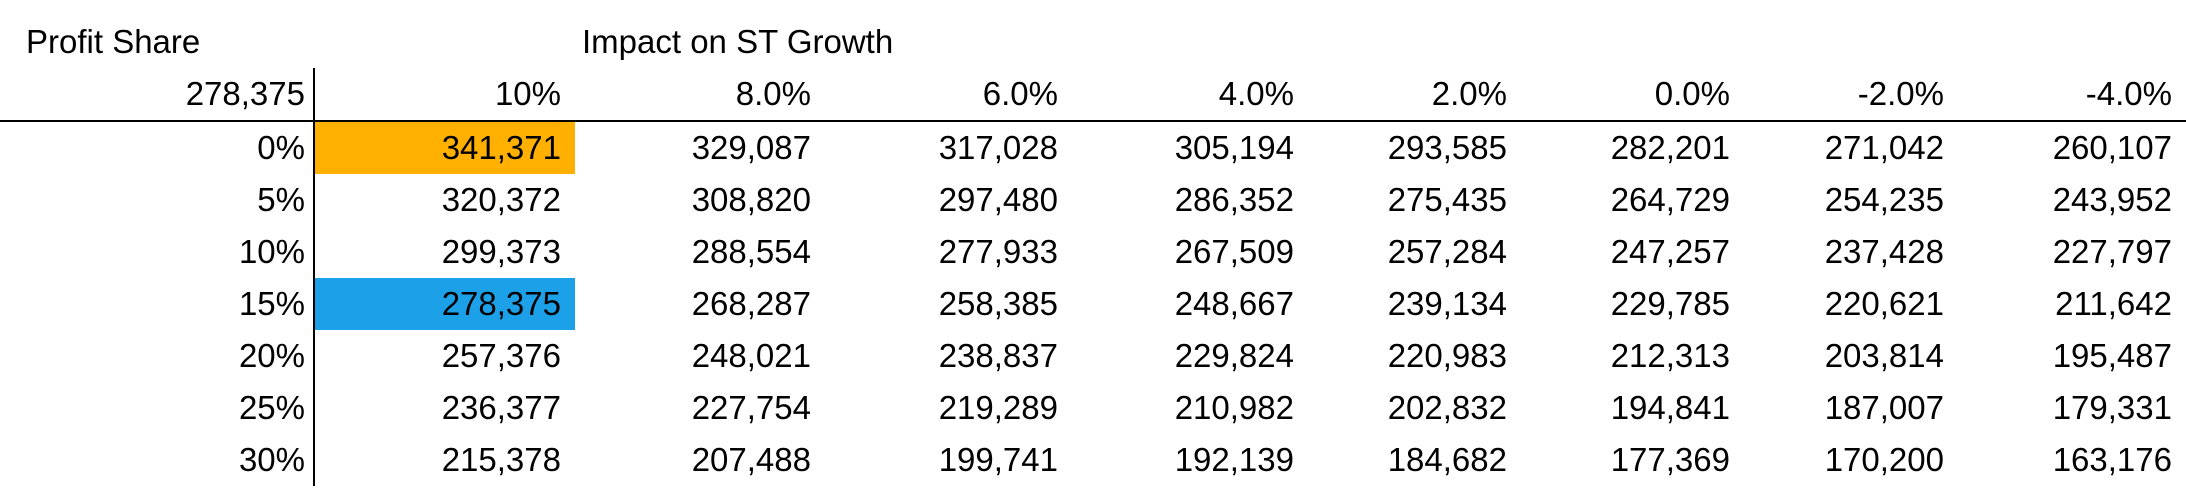 This screenshot has width=2186, height=494. I want to click on value-cell: 293,585, so click(1447, 147).